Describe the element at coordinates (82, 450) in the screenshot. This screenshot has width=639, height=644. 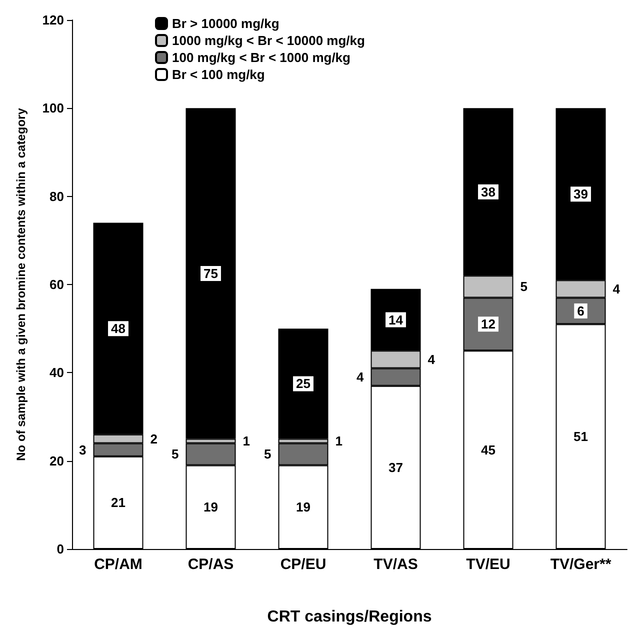
I see `data-label: 3` at that location.